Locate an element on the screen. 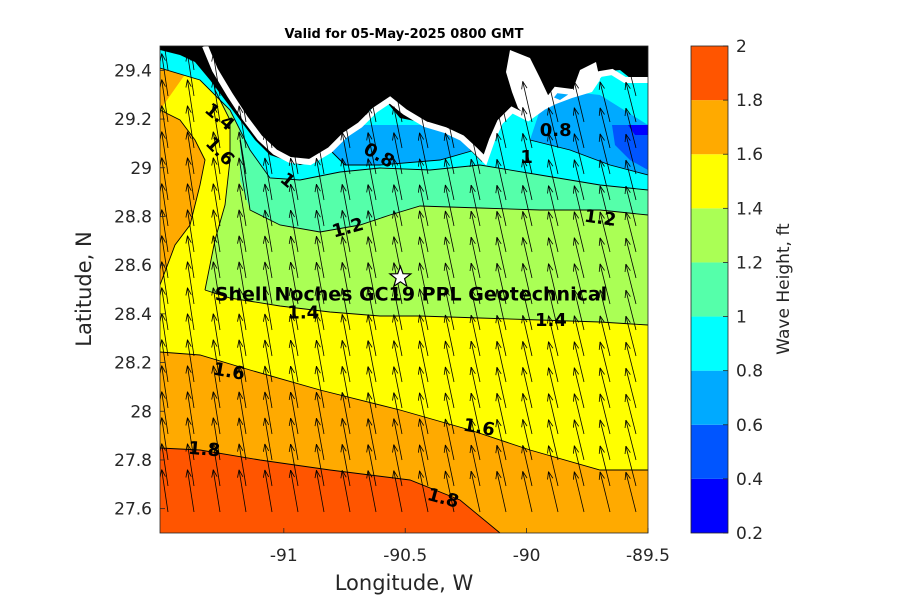  site-marker: Shell Noches GC19 PPL Geotechnical is located at coordinates (411, 284).